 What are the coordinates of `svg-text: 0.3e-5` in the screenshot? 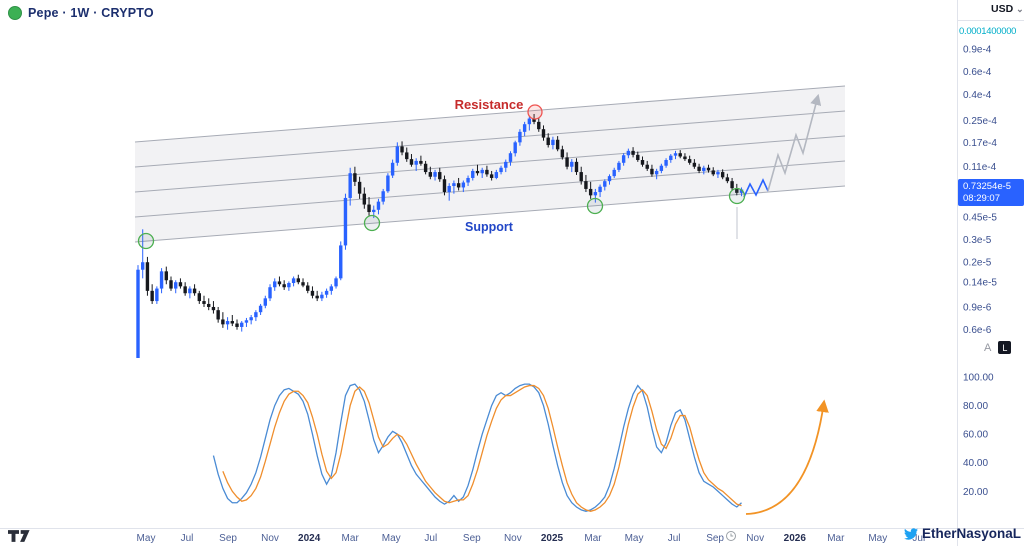 It's located at (977, 240).